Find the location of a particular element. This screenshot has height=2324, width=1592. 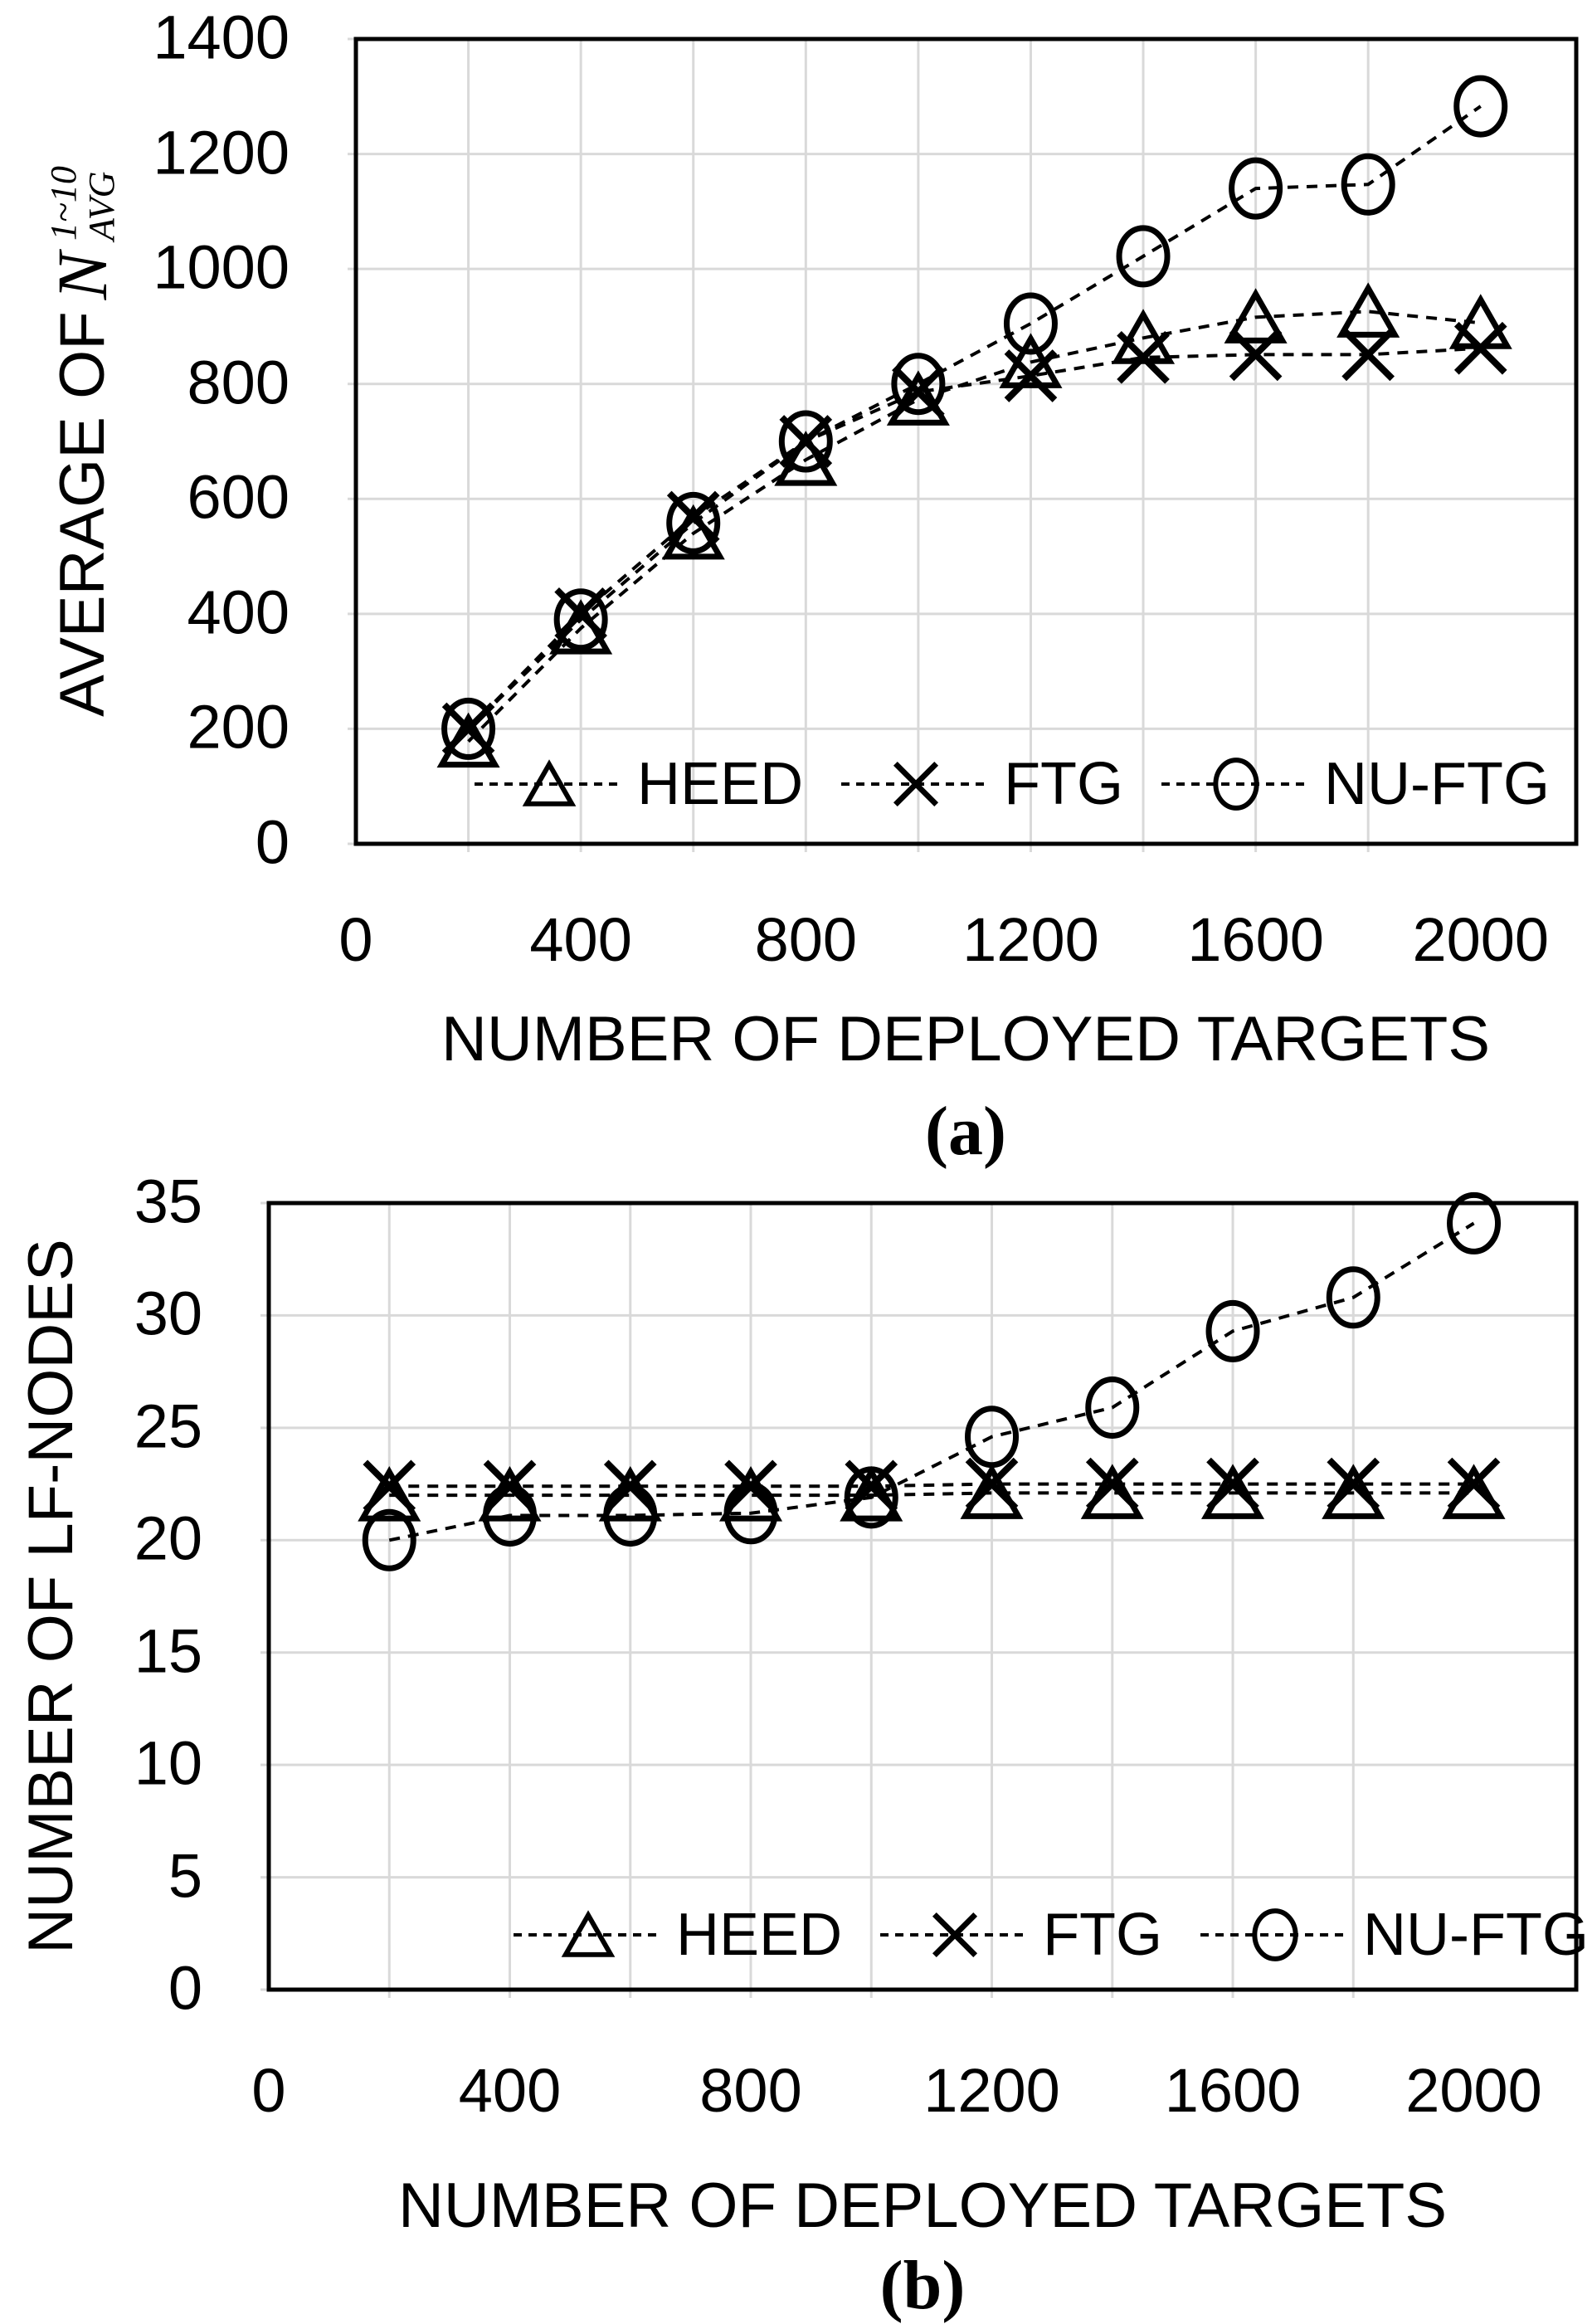

y-tick-label: 35 is located at coordinates (168, 1201).